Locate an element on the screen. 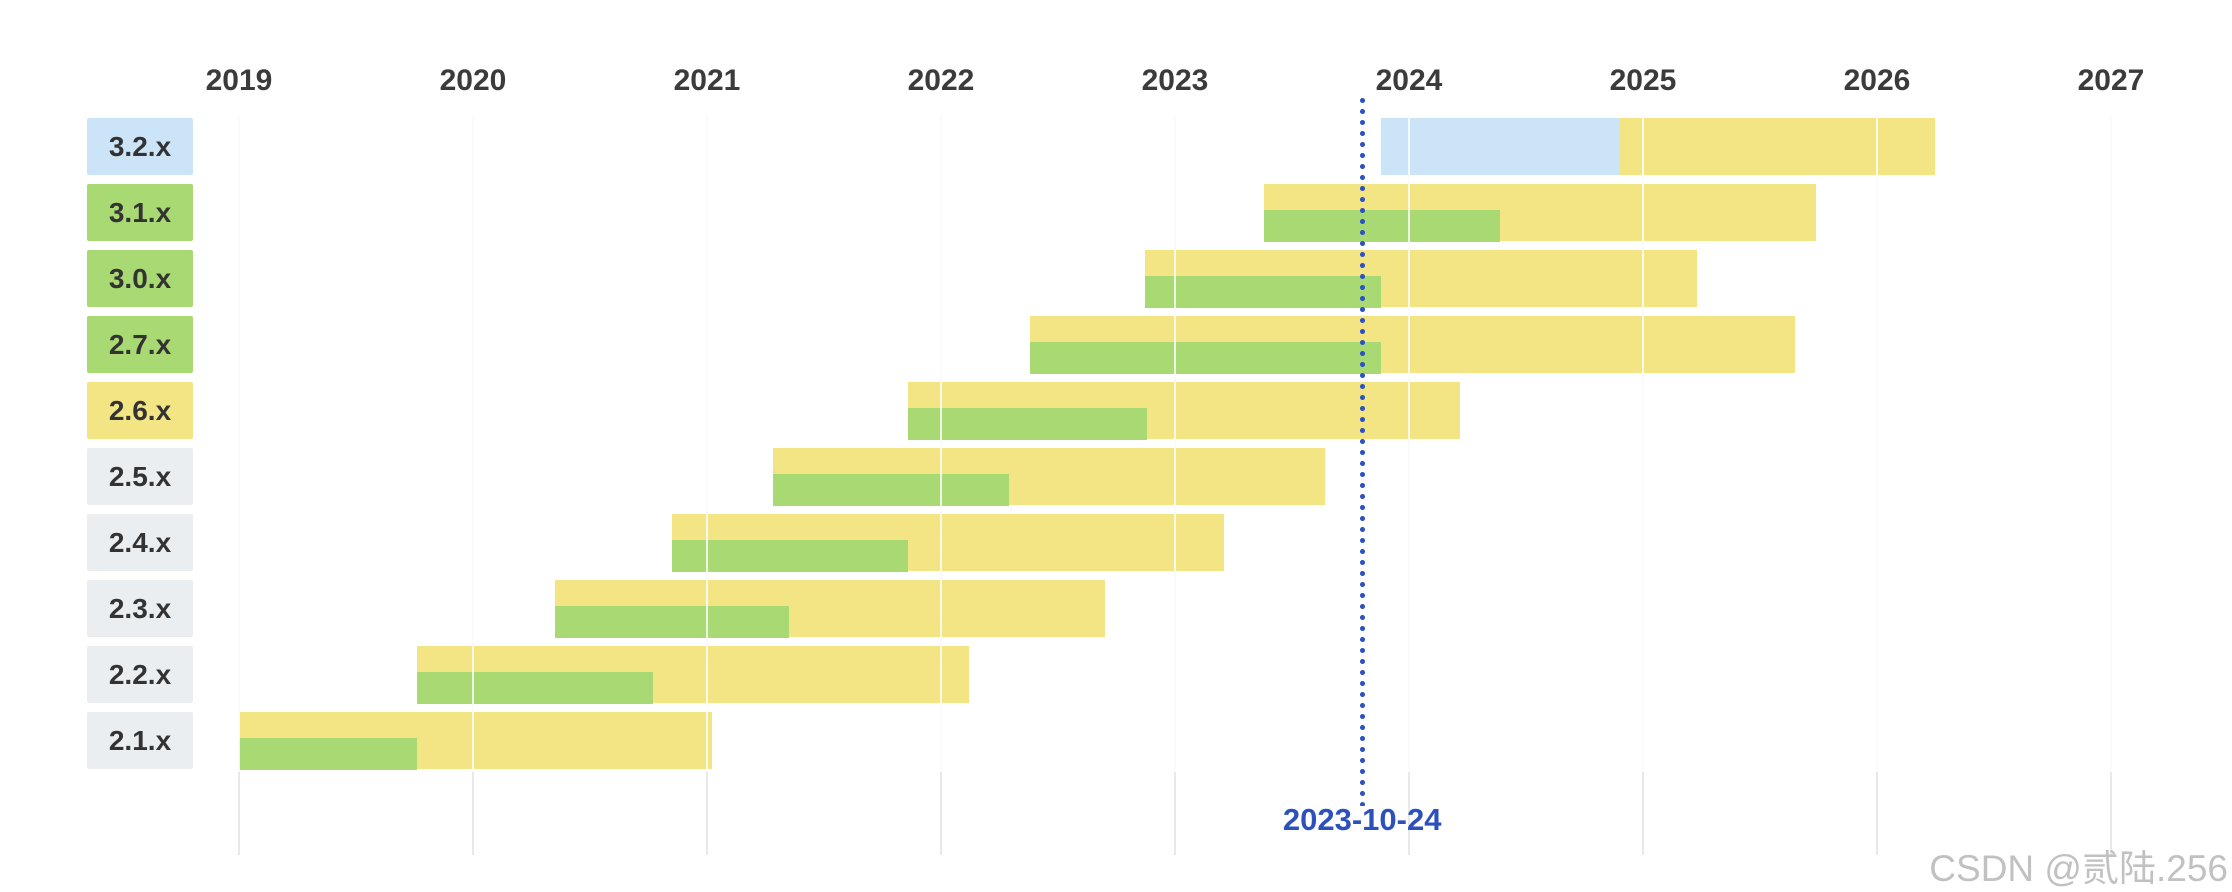  year-tick-label: 2019 is located at coordinates (239, 80).